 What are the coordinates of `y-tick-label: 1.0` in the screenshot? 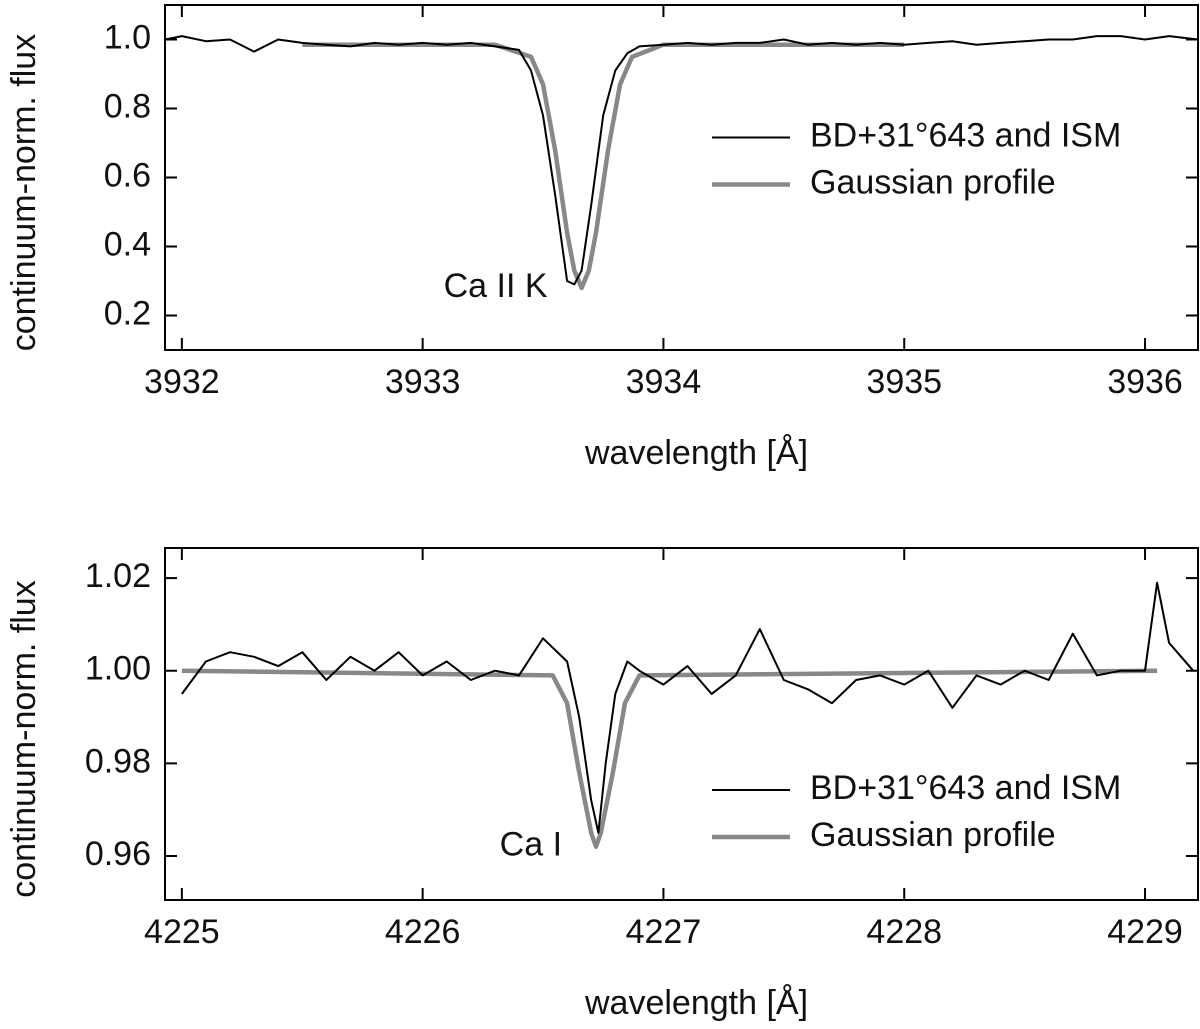 It's located at (127, 37).